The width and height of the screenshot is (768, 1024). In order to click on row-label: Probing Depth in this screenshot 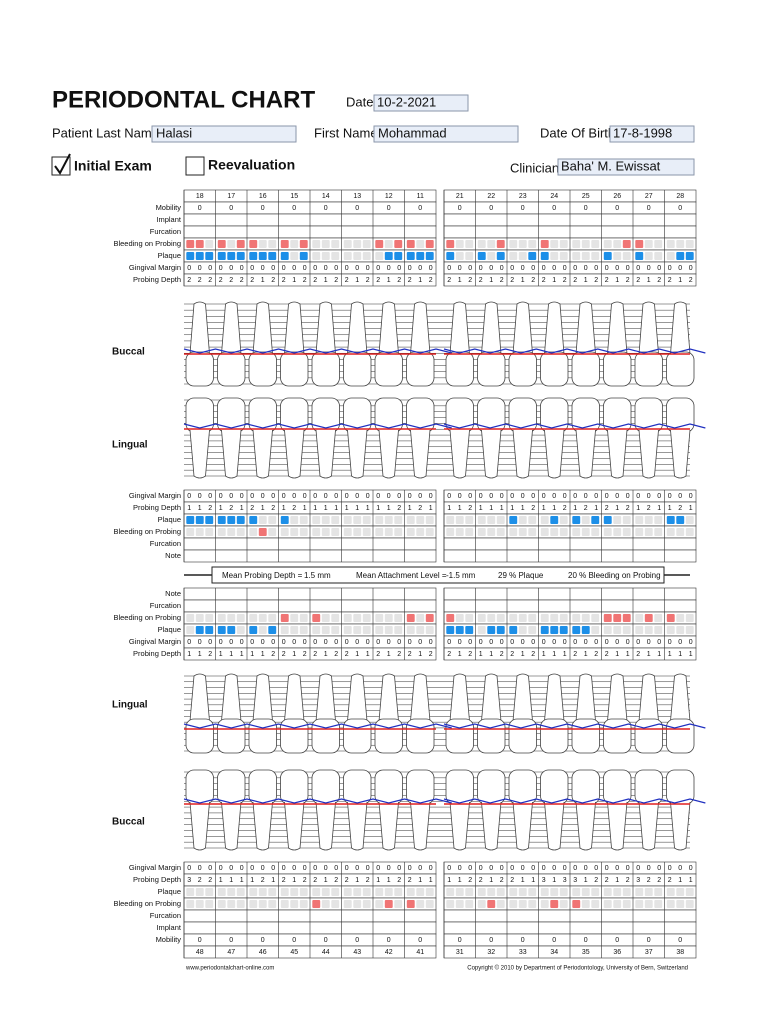, I will do `click(157, 879)`.